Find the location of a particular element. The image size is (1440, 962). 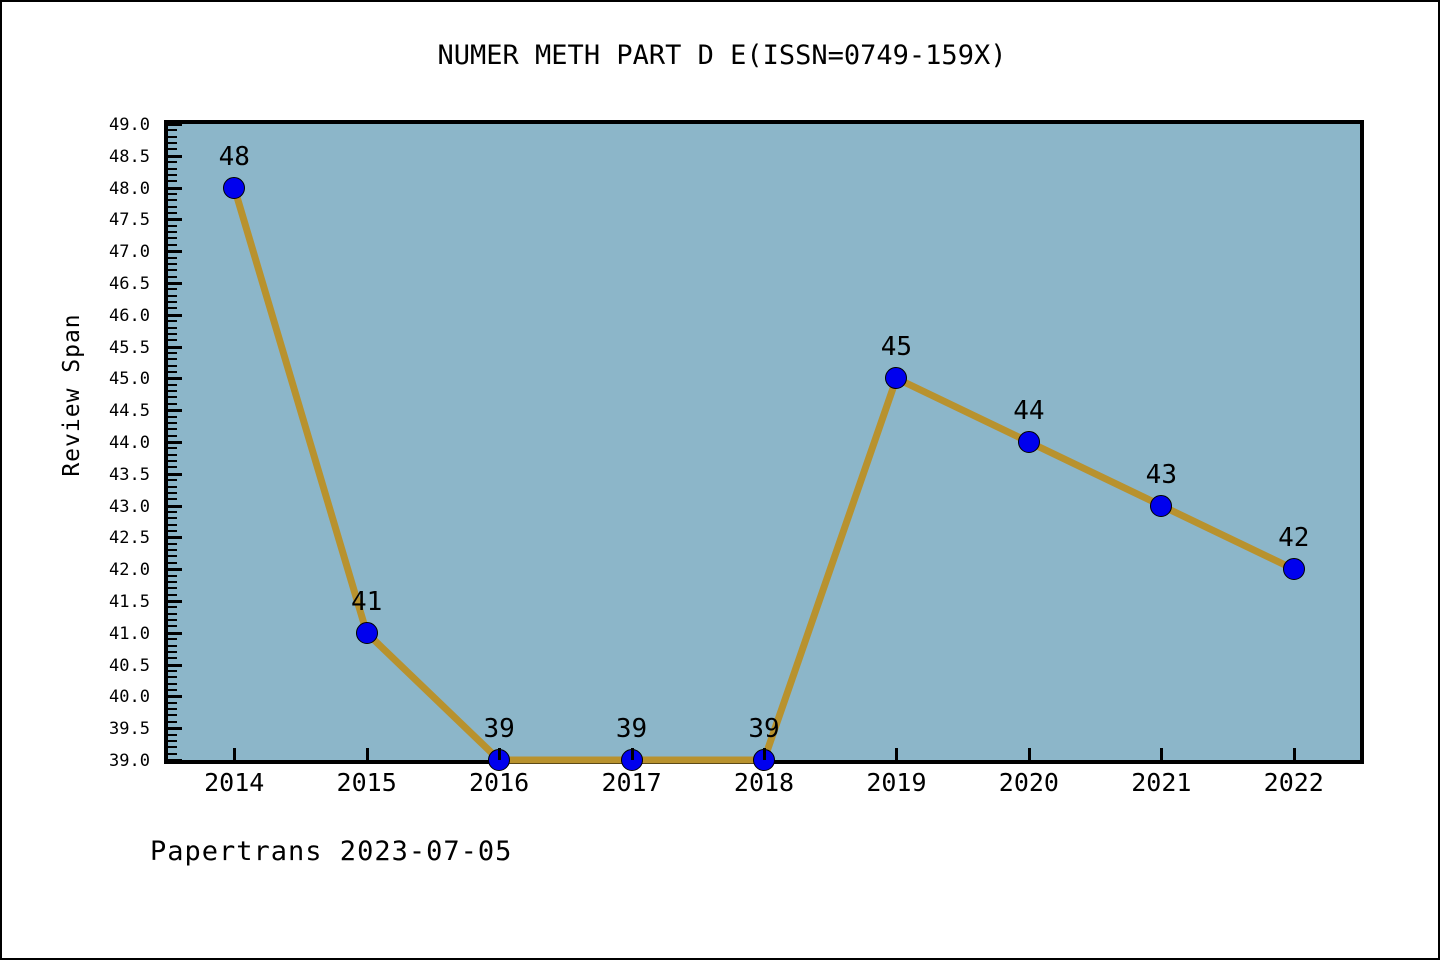

y-axis-tick-label: 40.0 is located at coordinates (129, 697).